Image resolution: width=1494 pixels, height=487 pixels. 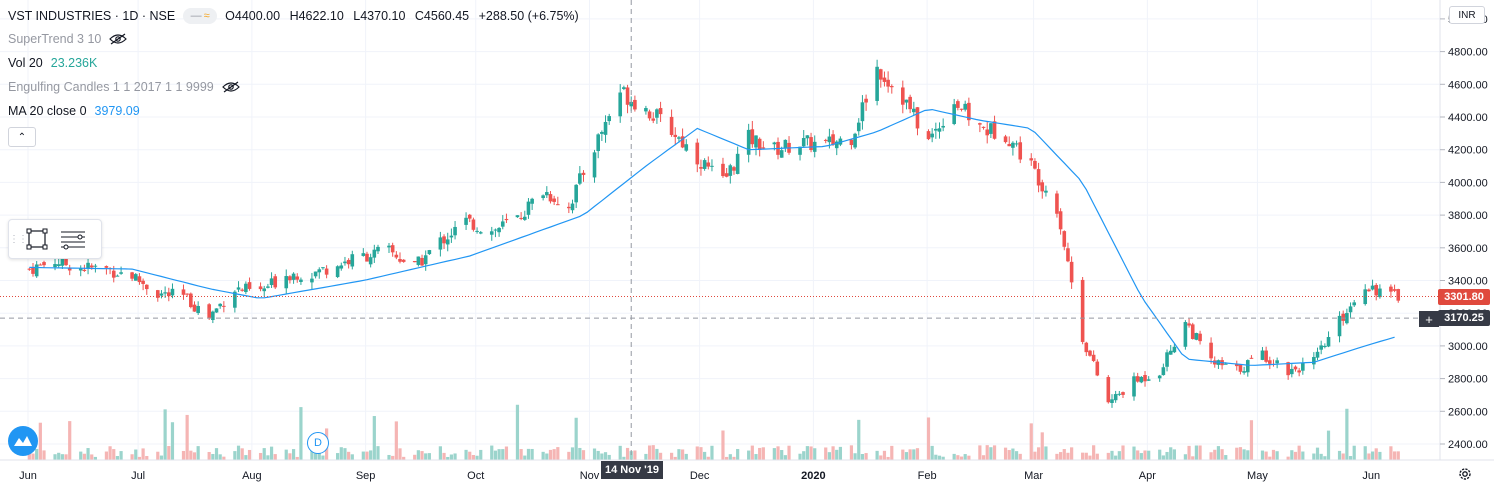 I want to click on currency-label: INR, so click(x=1467, y=15).